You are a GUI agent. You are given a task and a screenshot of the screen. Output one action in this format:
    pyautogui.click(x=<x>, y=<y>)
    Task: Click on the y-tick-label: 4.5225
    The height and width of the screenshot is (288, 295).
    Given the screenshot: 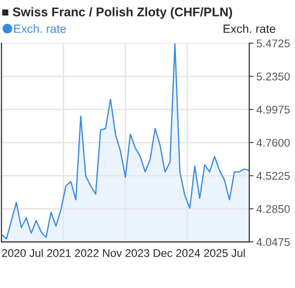 What is the action you would take?
    pyautogui.click(x=273, y=176)
    